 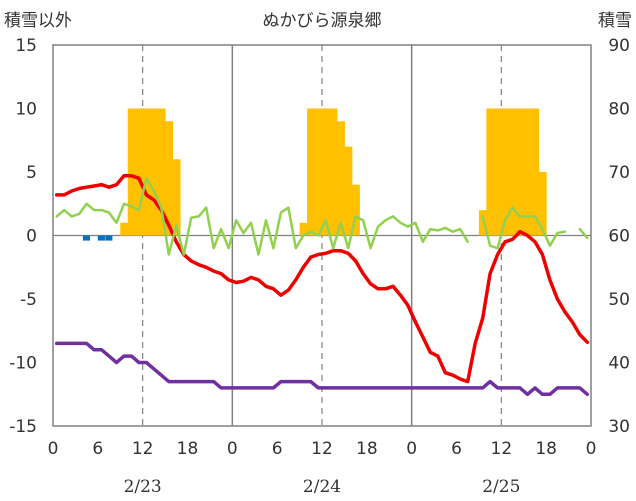 I want to click on y-left-tick-label: 15, so click(x=26, y=46).